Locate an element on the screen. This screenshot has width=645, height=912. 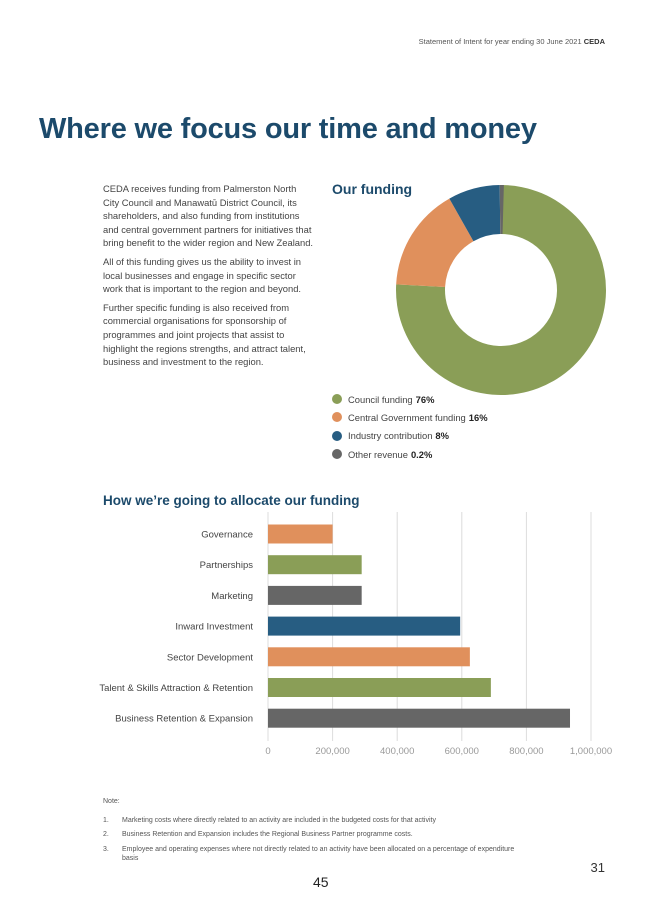
legend-item-other: Other revenue 0.2% is located at coordinates (410, 454).